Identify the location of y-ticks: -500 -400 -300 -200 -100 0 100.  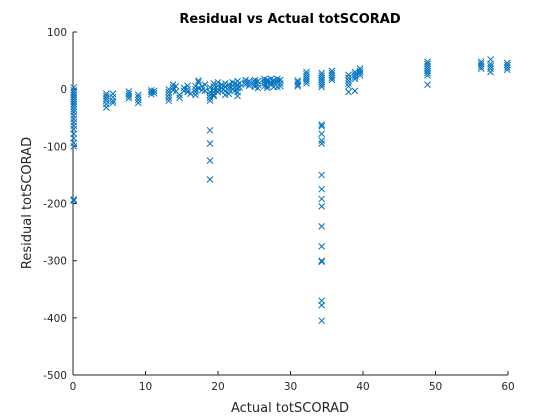
(60, 204).